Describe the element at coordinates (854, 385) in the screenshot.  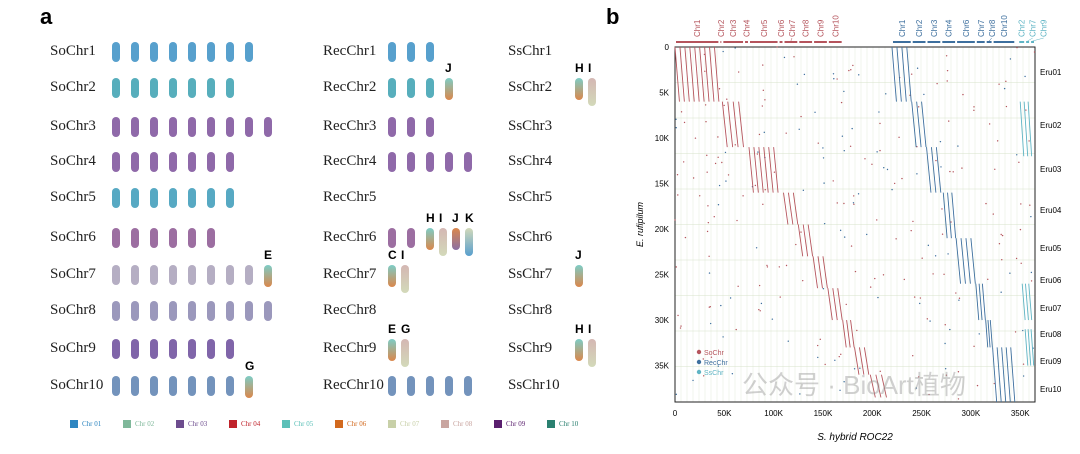
I see `watermark: 公众号 · BioArt植物` at that location.